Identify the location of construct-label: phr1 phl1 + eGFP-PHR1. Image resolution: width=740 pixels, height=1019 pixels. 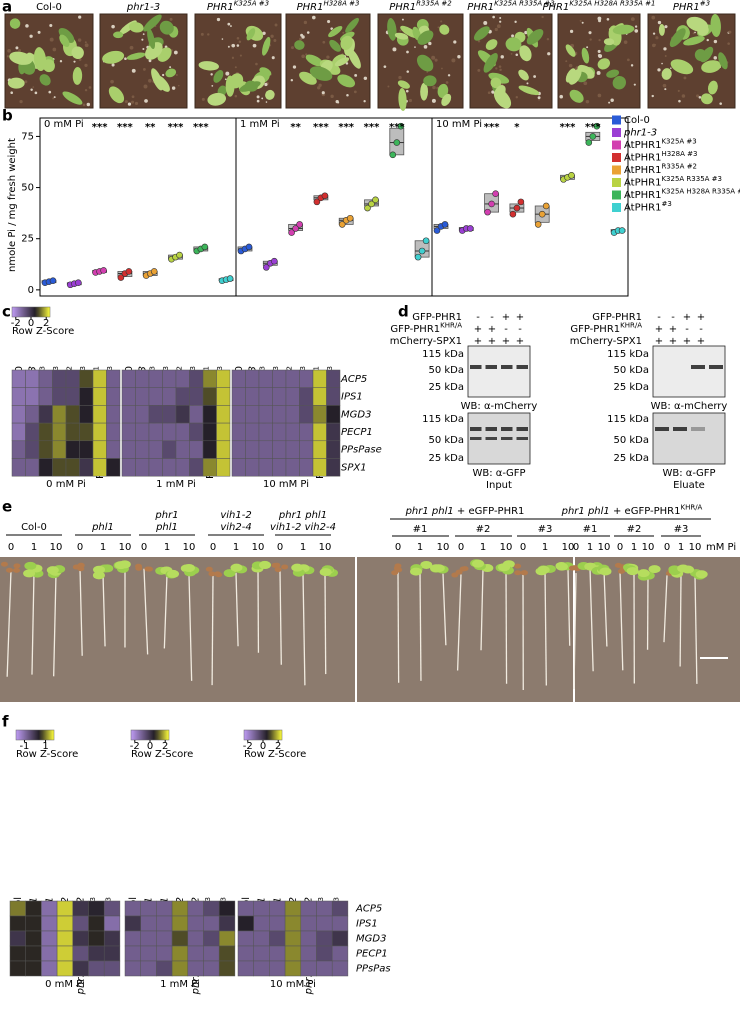
(465, 511).